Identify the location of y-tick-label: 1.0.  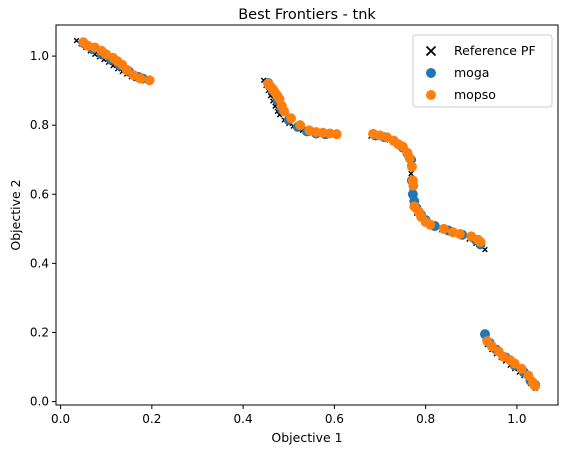
(39, 56).